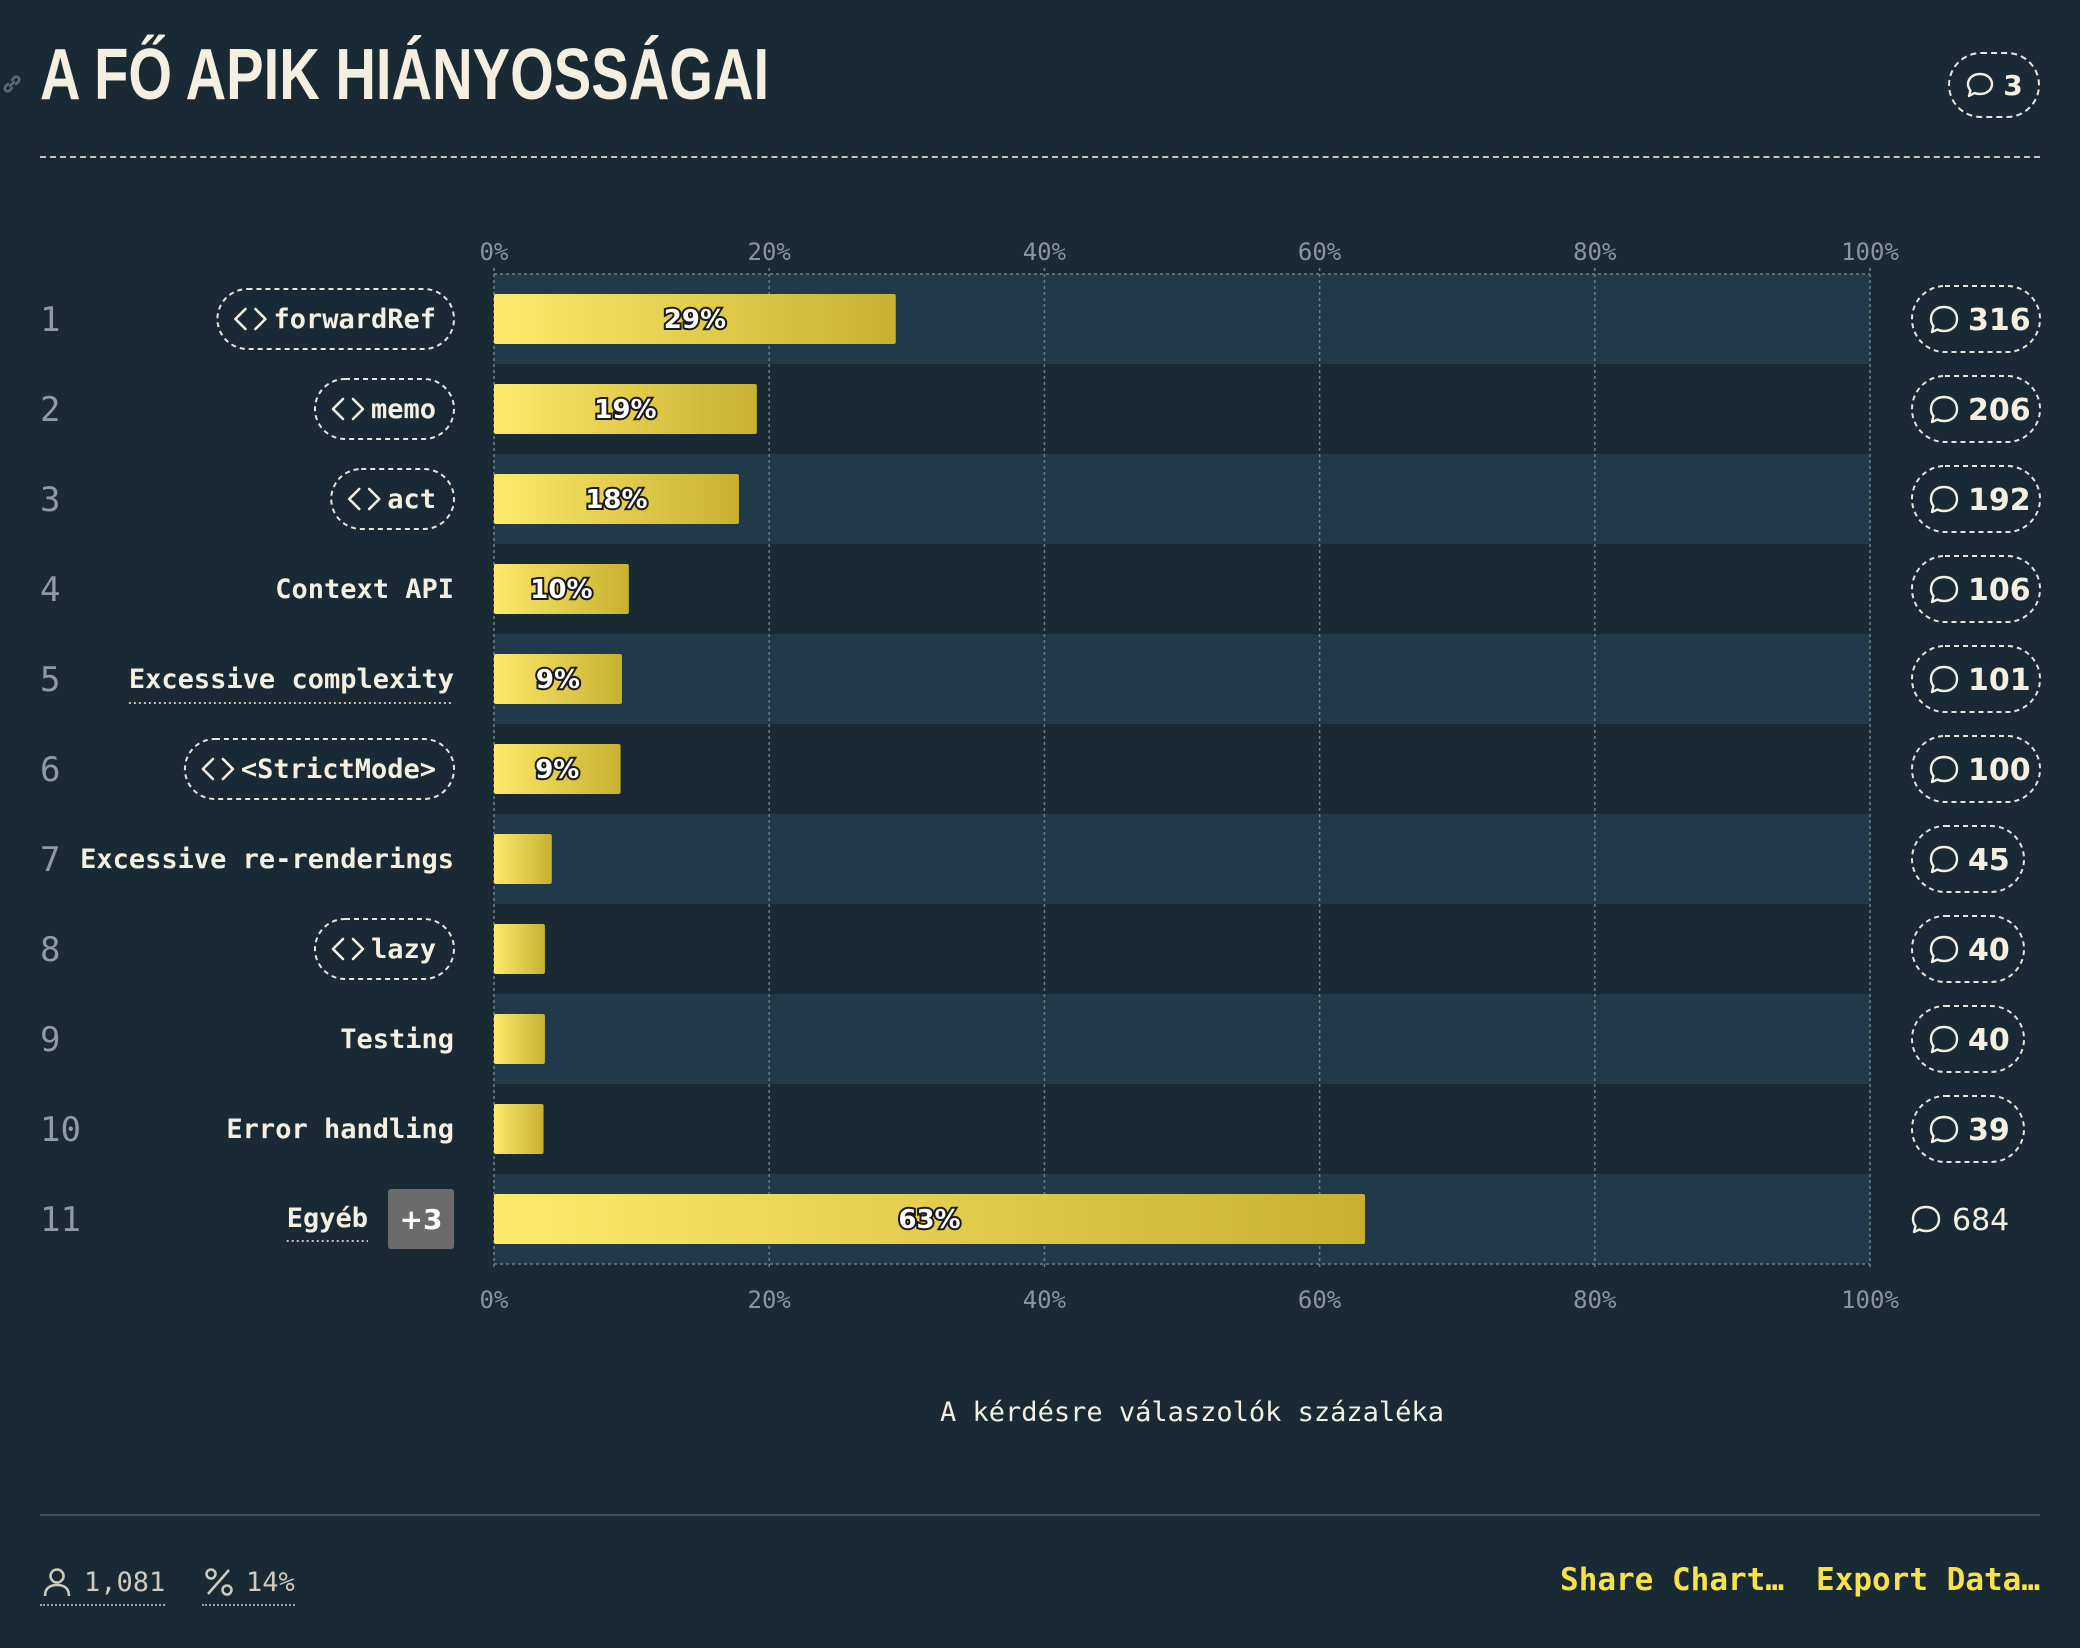  Describe the element at coordinates (50, 590) in the screenshot. I see `rank-number: 4` at that location.